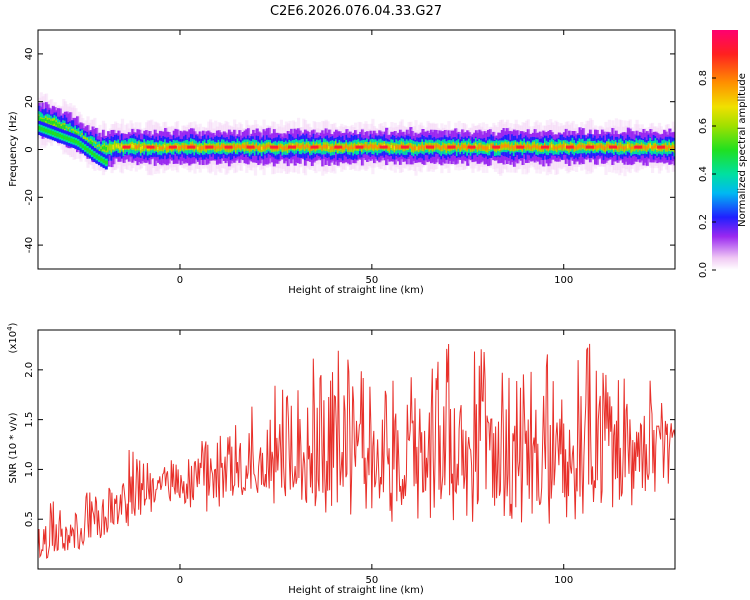 The width and height of the screenshot is (750, 600). Describe the element at coordinates (29, 420) in the screenshot. I see `bottom-y-tick-label: 1.5` at that location.